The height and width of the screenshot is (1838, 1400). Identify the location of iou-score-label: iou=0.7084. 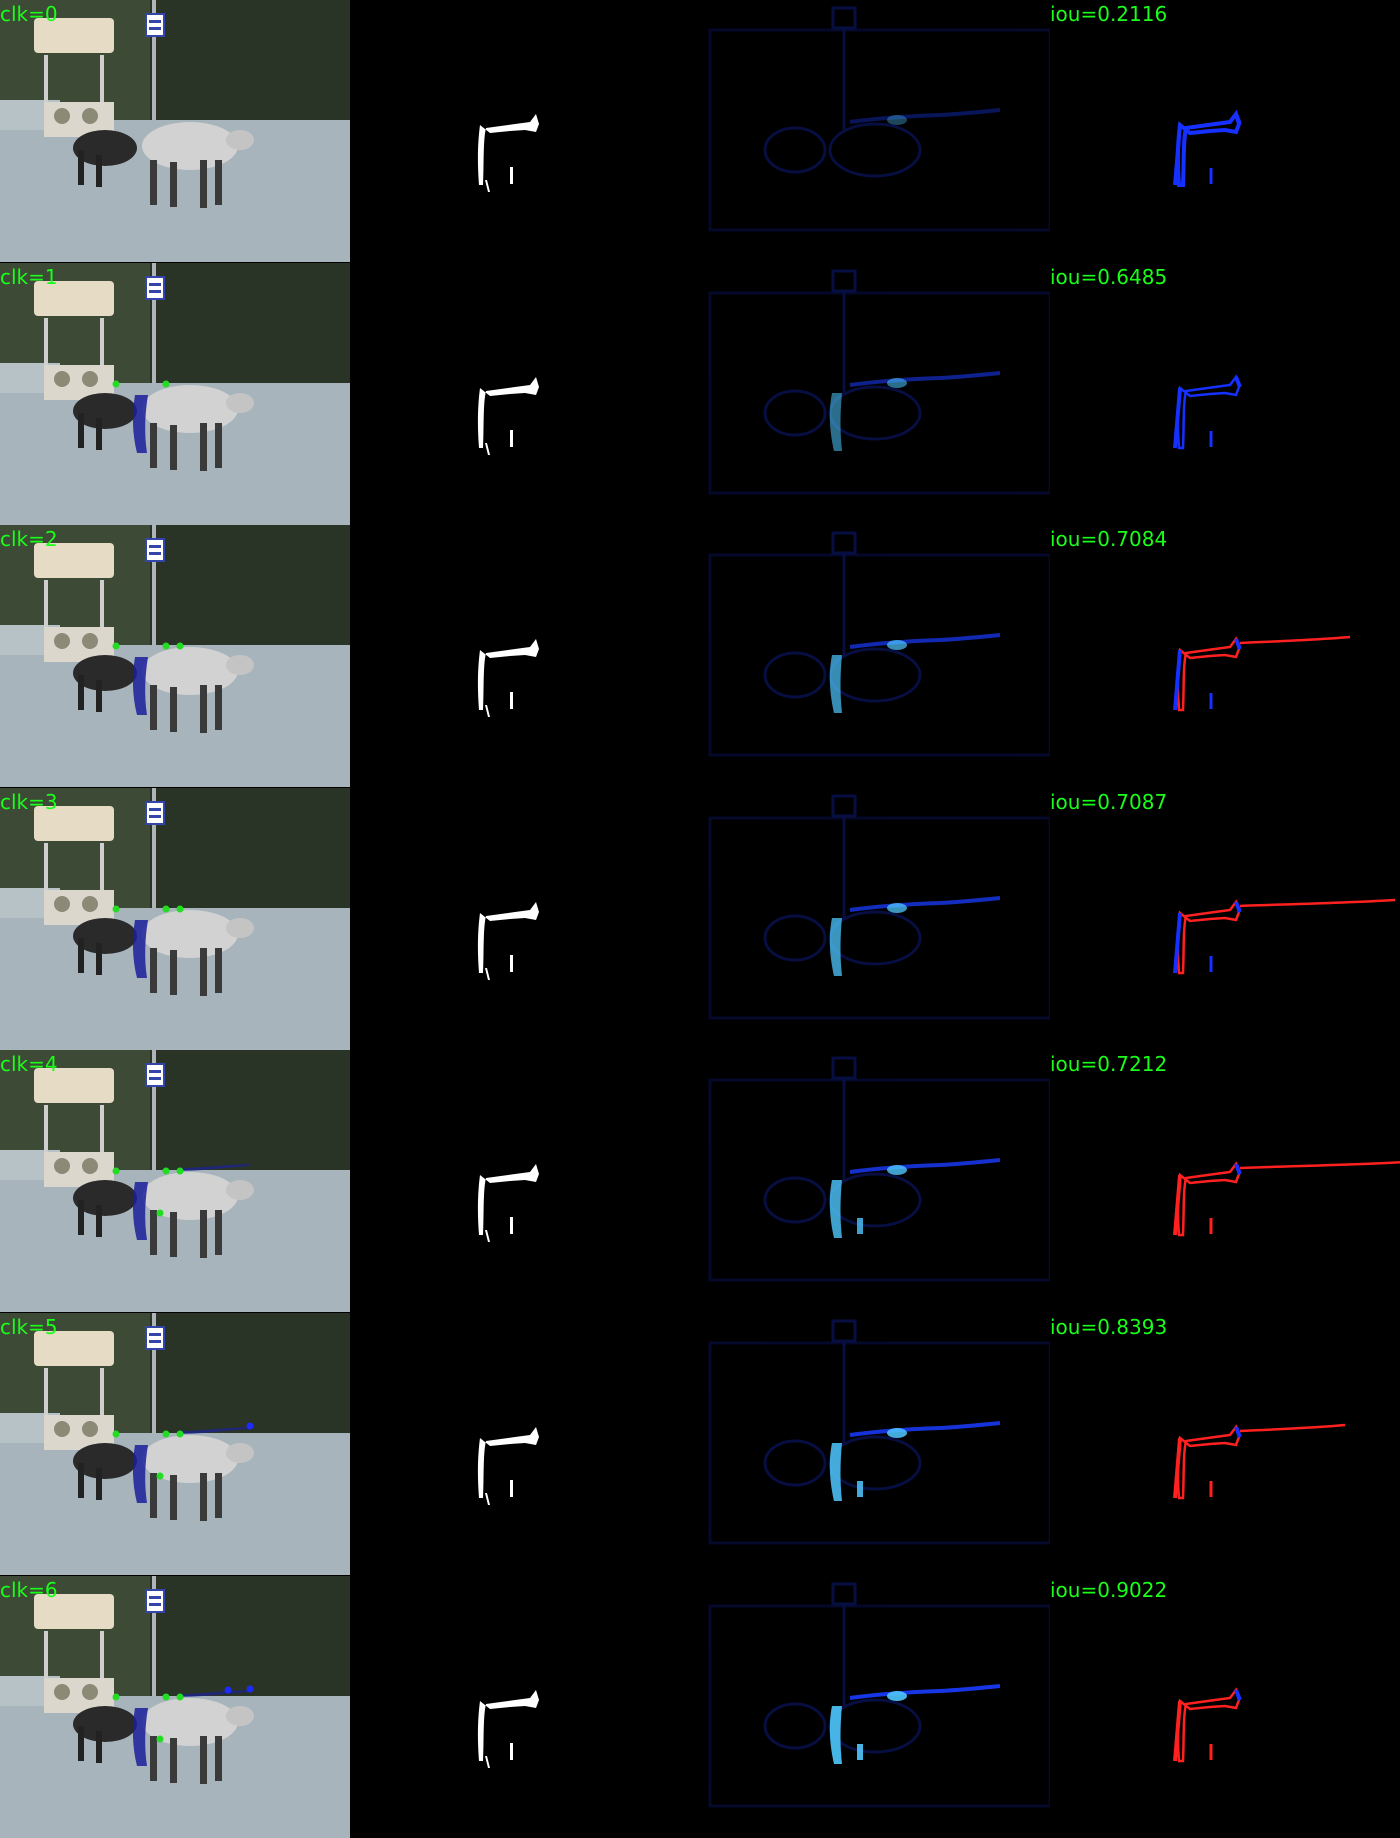
(1109, 539).